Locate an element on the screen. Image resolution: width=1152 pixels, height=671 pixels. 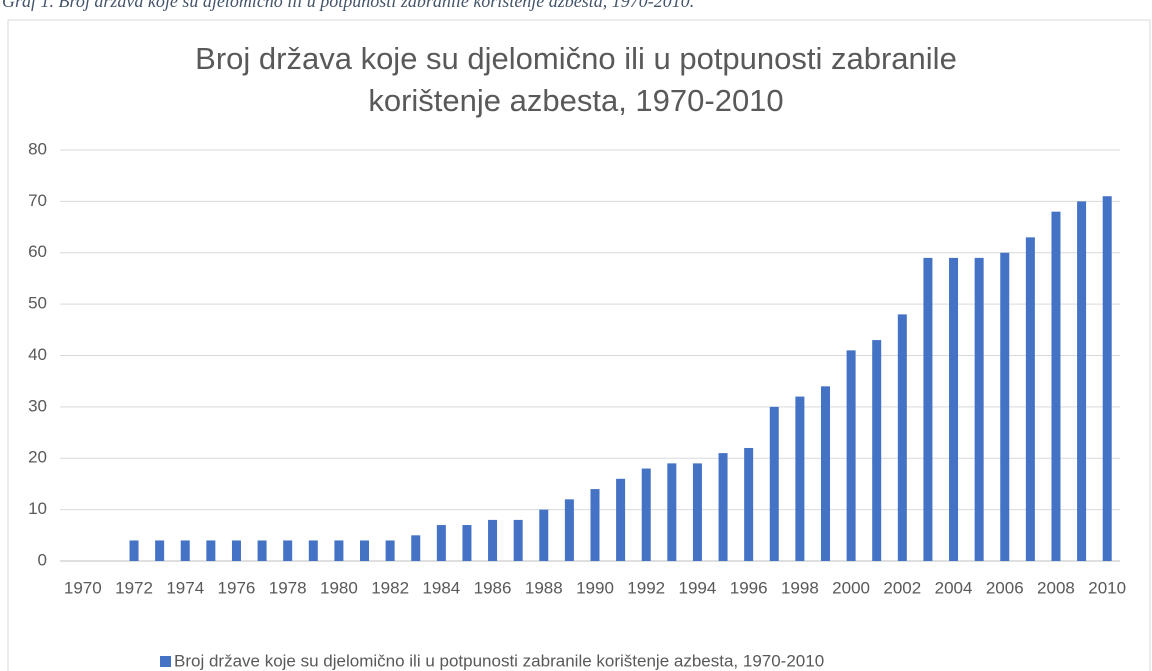
x-tick-label: 1974 is located at coordinates (185, 587).